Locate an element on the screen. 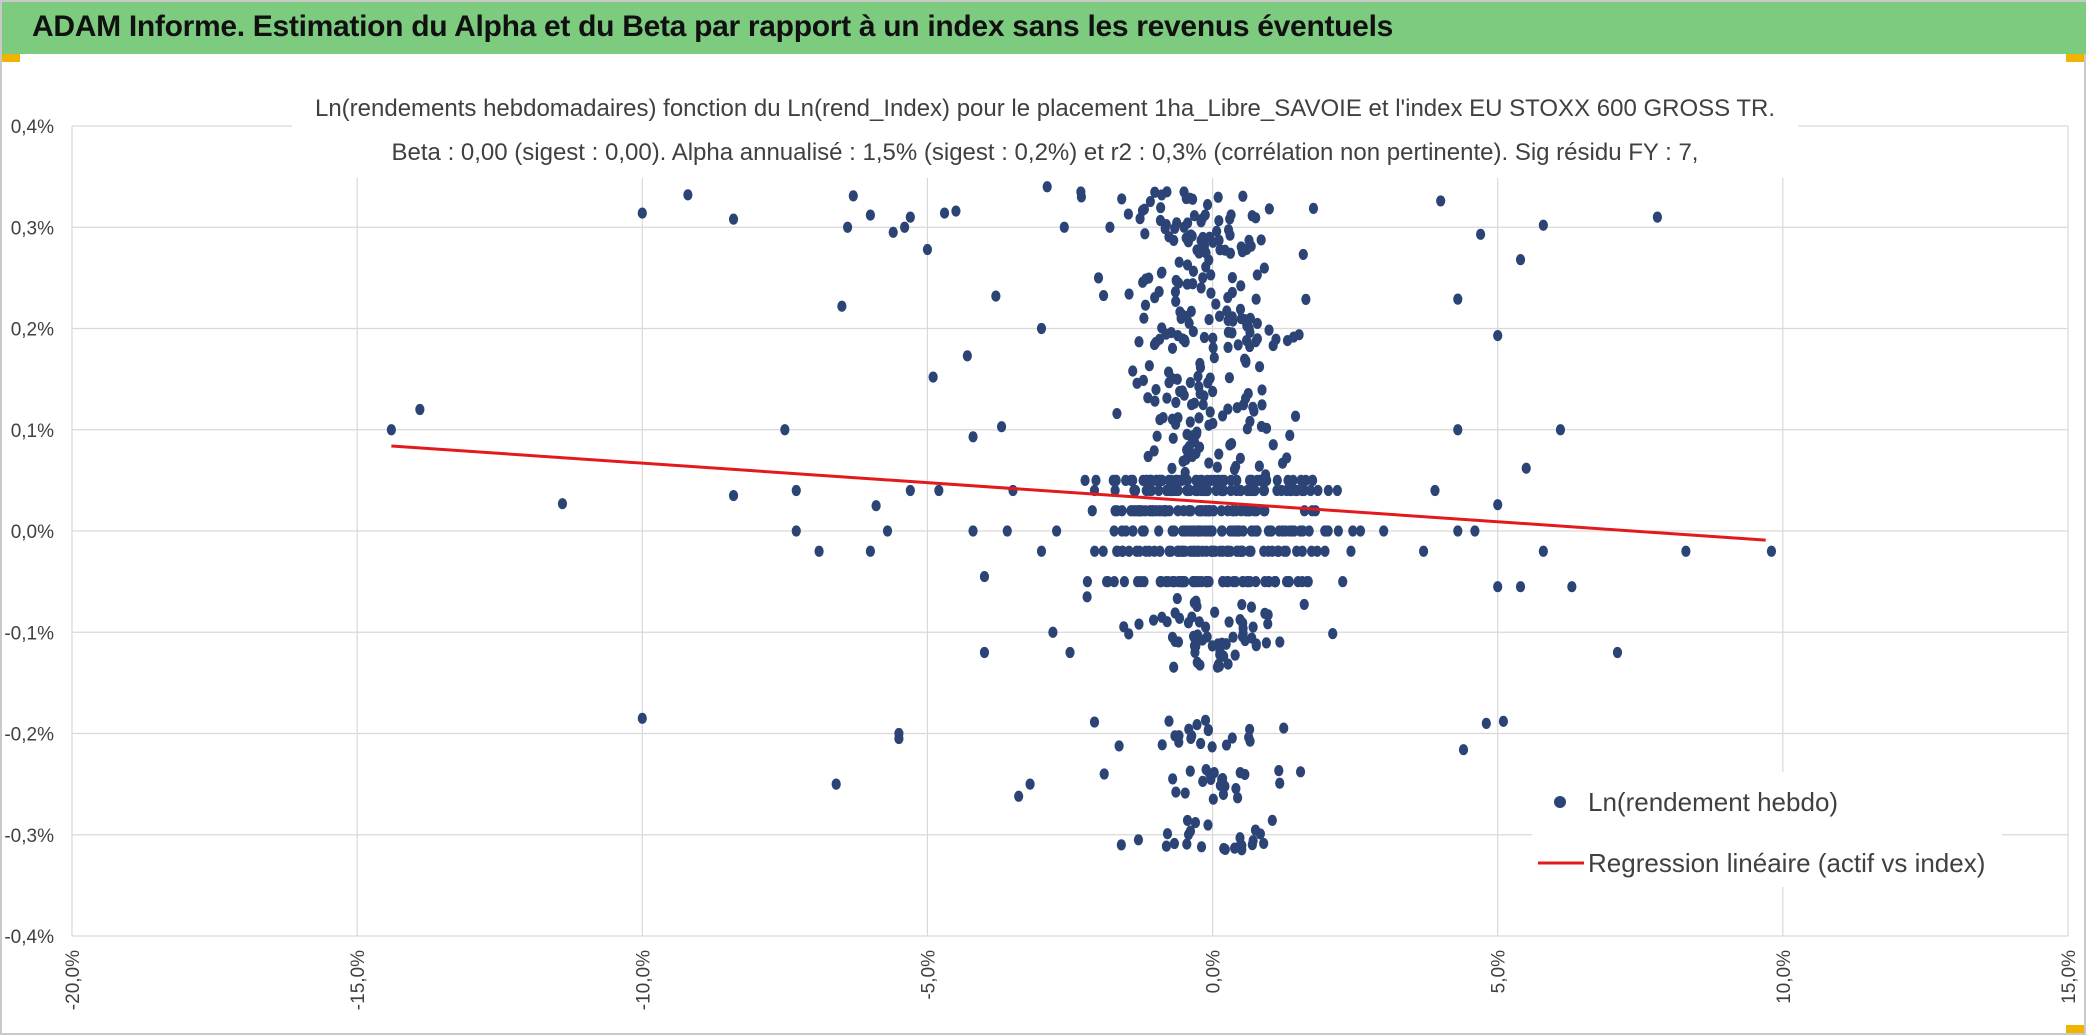 The image size is (2086, 1035). y-tick-label: -0,3% is located at coordinates (29, 836).